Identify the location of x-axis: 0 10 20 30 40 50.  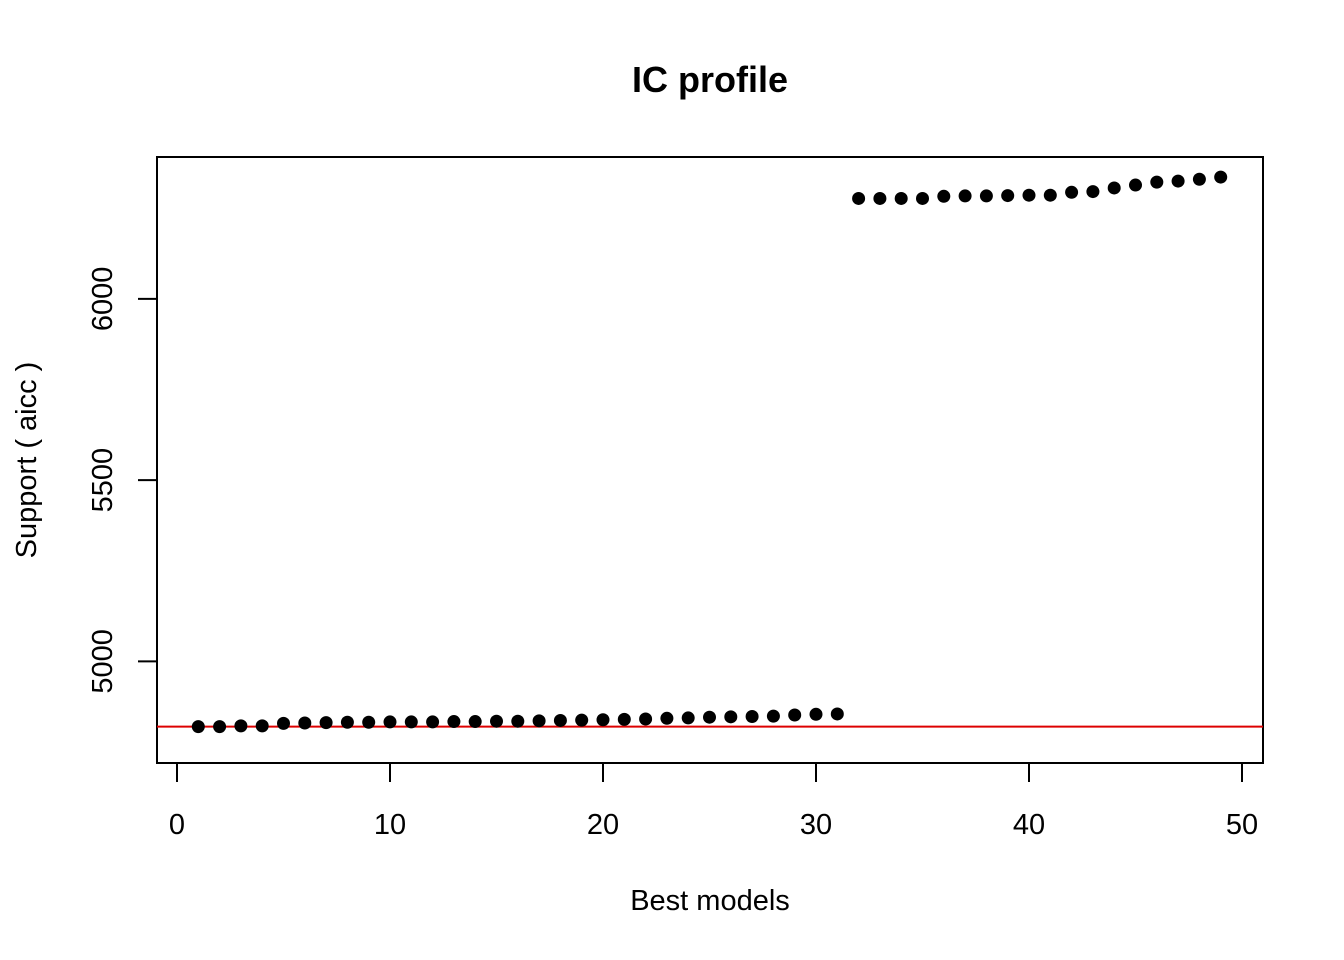
(713, 801).